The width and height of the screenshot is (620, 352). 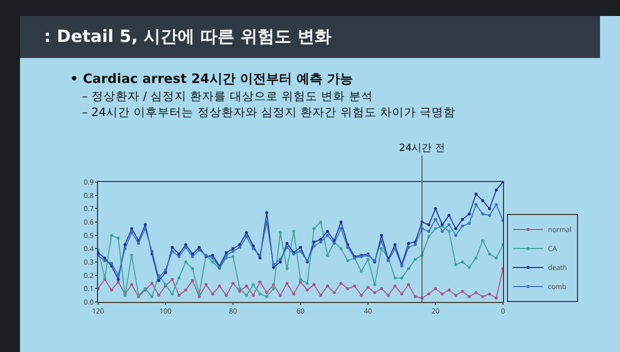 I want to click on chart-title: : Detail 5, 시간에 따른 위험도 변화, so click(x=310, y=37).